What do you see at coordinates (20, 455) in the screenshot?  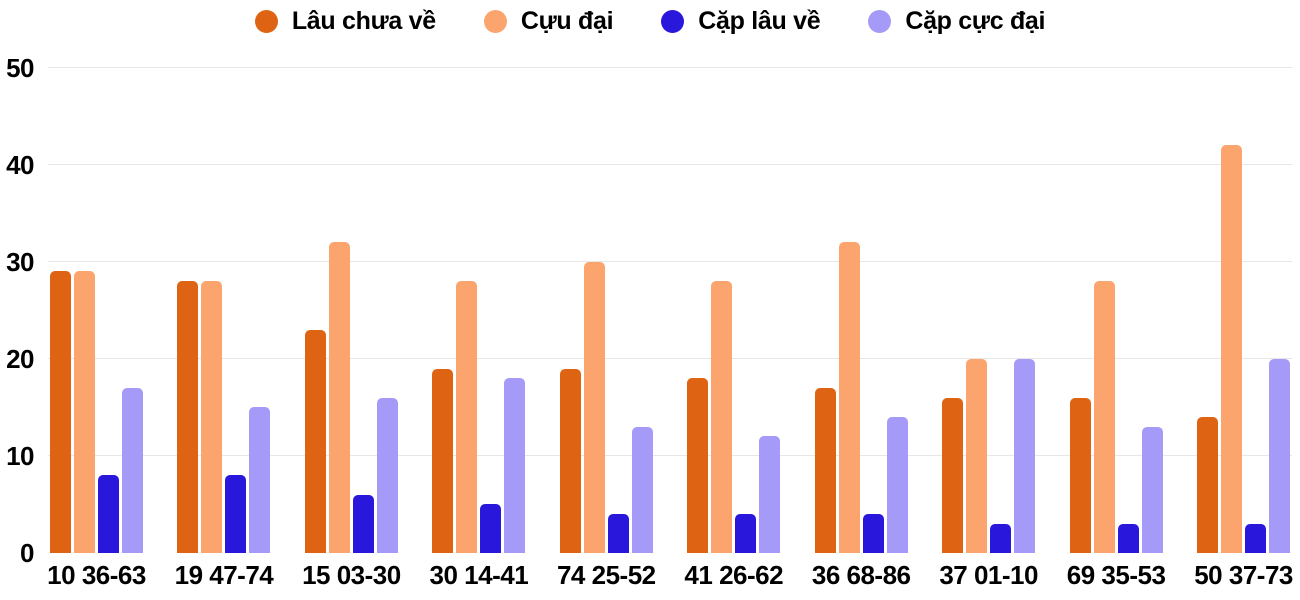 I see `y-axis-tick-label: 10` at bounding box center [20, 455].